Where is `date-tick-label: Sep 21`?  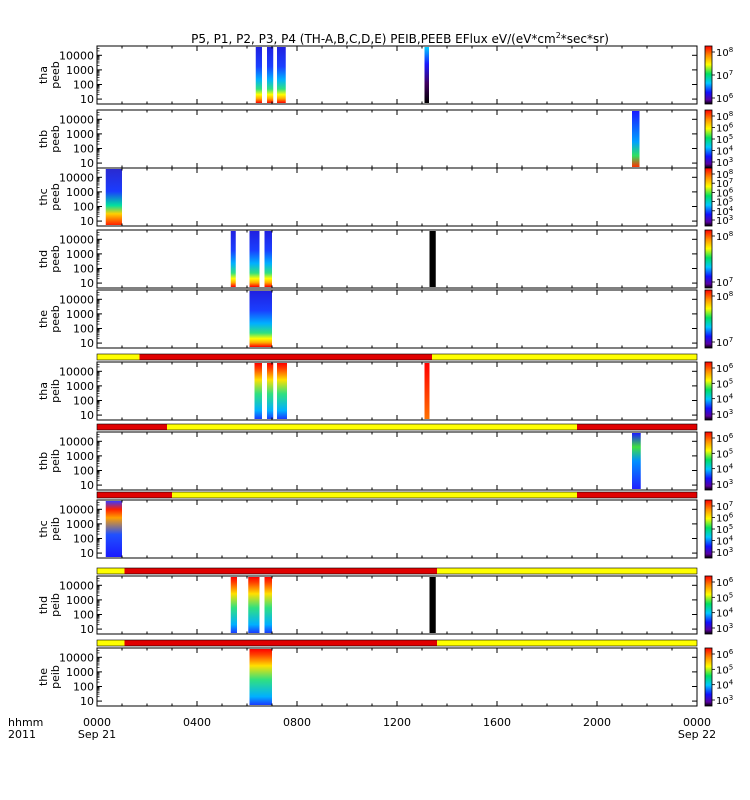 date-tick-label: Sep 21 is located at coordinates (97, 734).